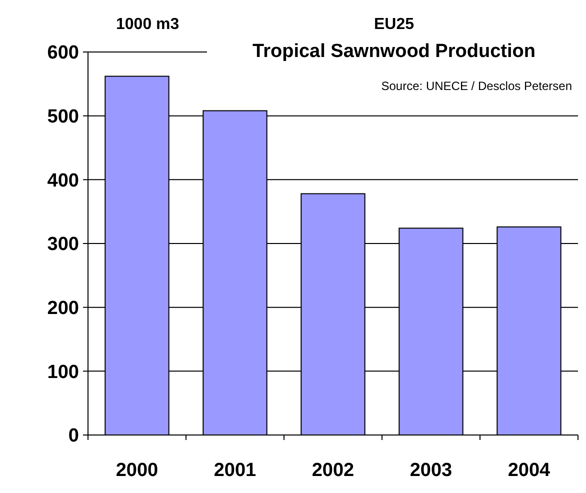 This screenshot has height=493, width=586. What do you see at coordinates (137, 470) in the screenshot?
I see `x-tick-label: 2000` at bounding box center [137, 470].